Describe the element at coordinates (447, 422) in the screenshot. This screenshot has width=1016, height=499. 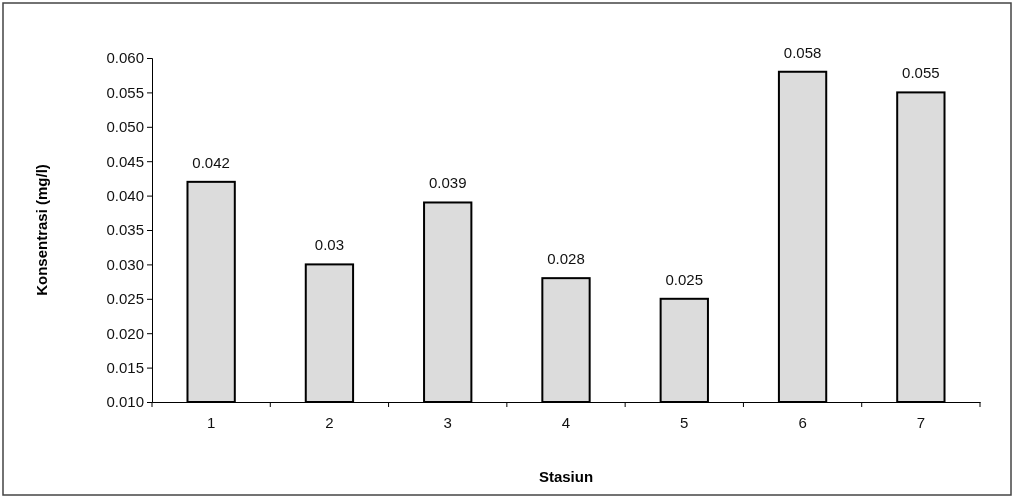
I see `x-tick-label: 3` at that location.